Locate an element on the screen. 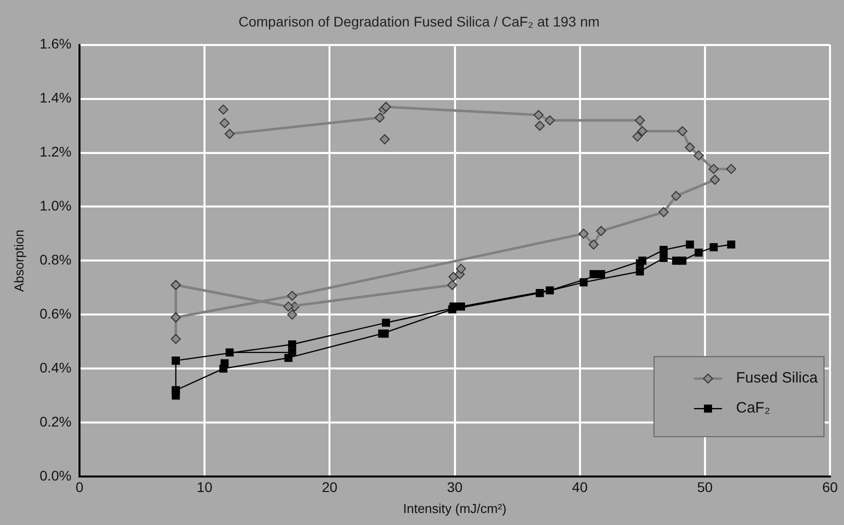  x-tick-label: 50 is located at coordinates (705, 486).